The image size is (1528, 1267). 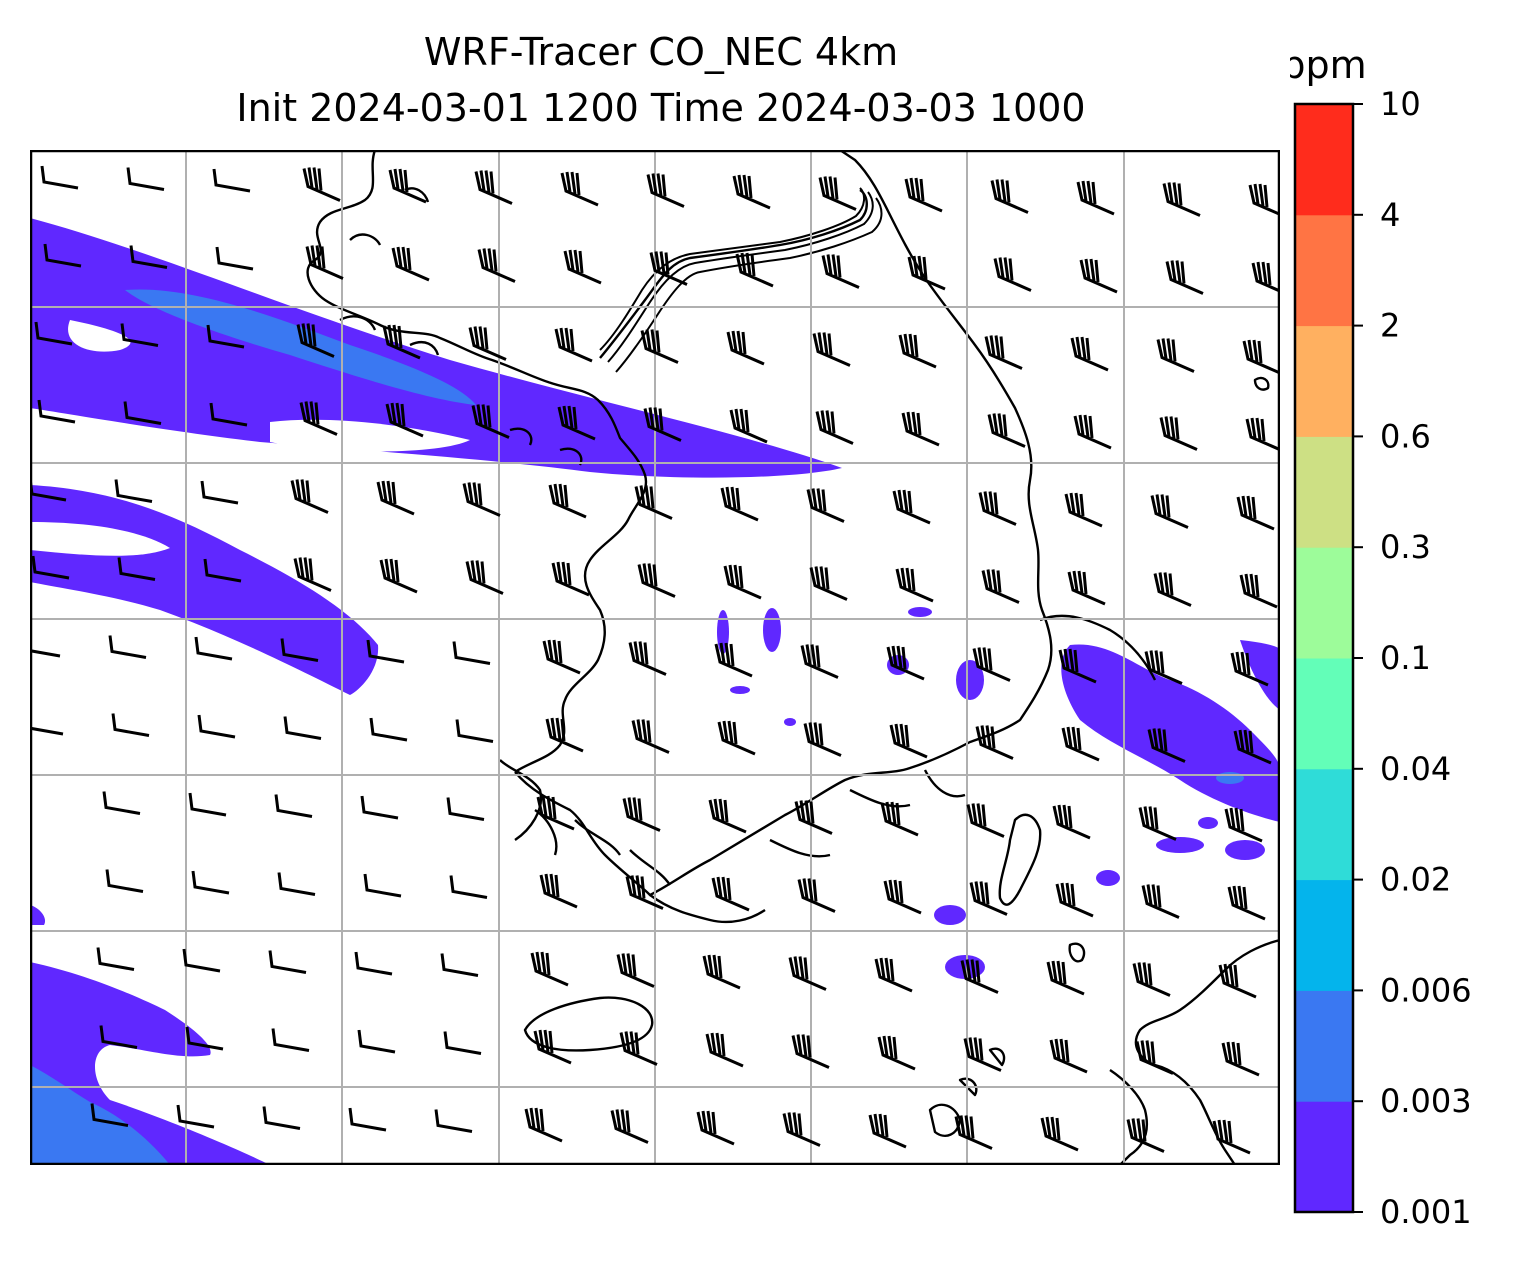 I want to click on coastline-east-sea, so click(x=1098, y=647).